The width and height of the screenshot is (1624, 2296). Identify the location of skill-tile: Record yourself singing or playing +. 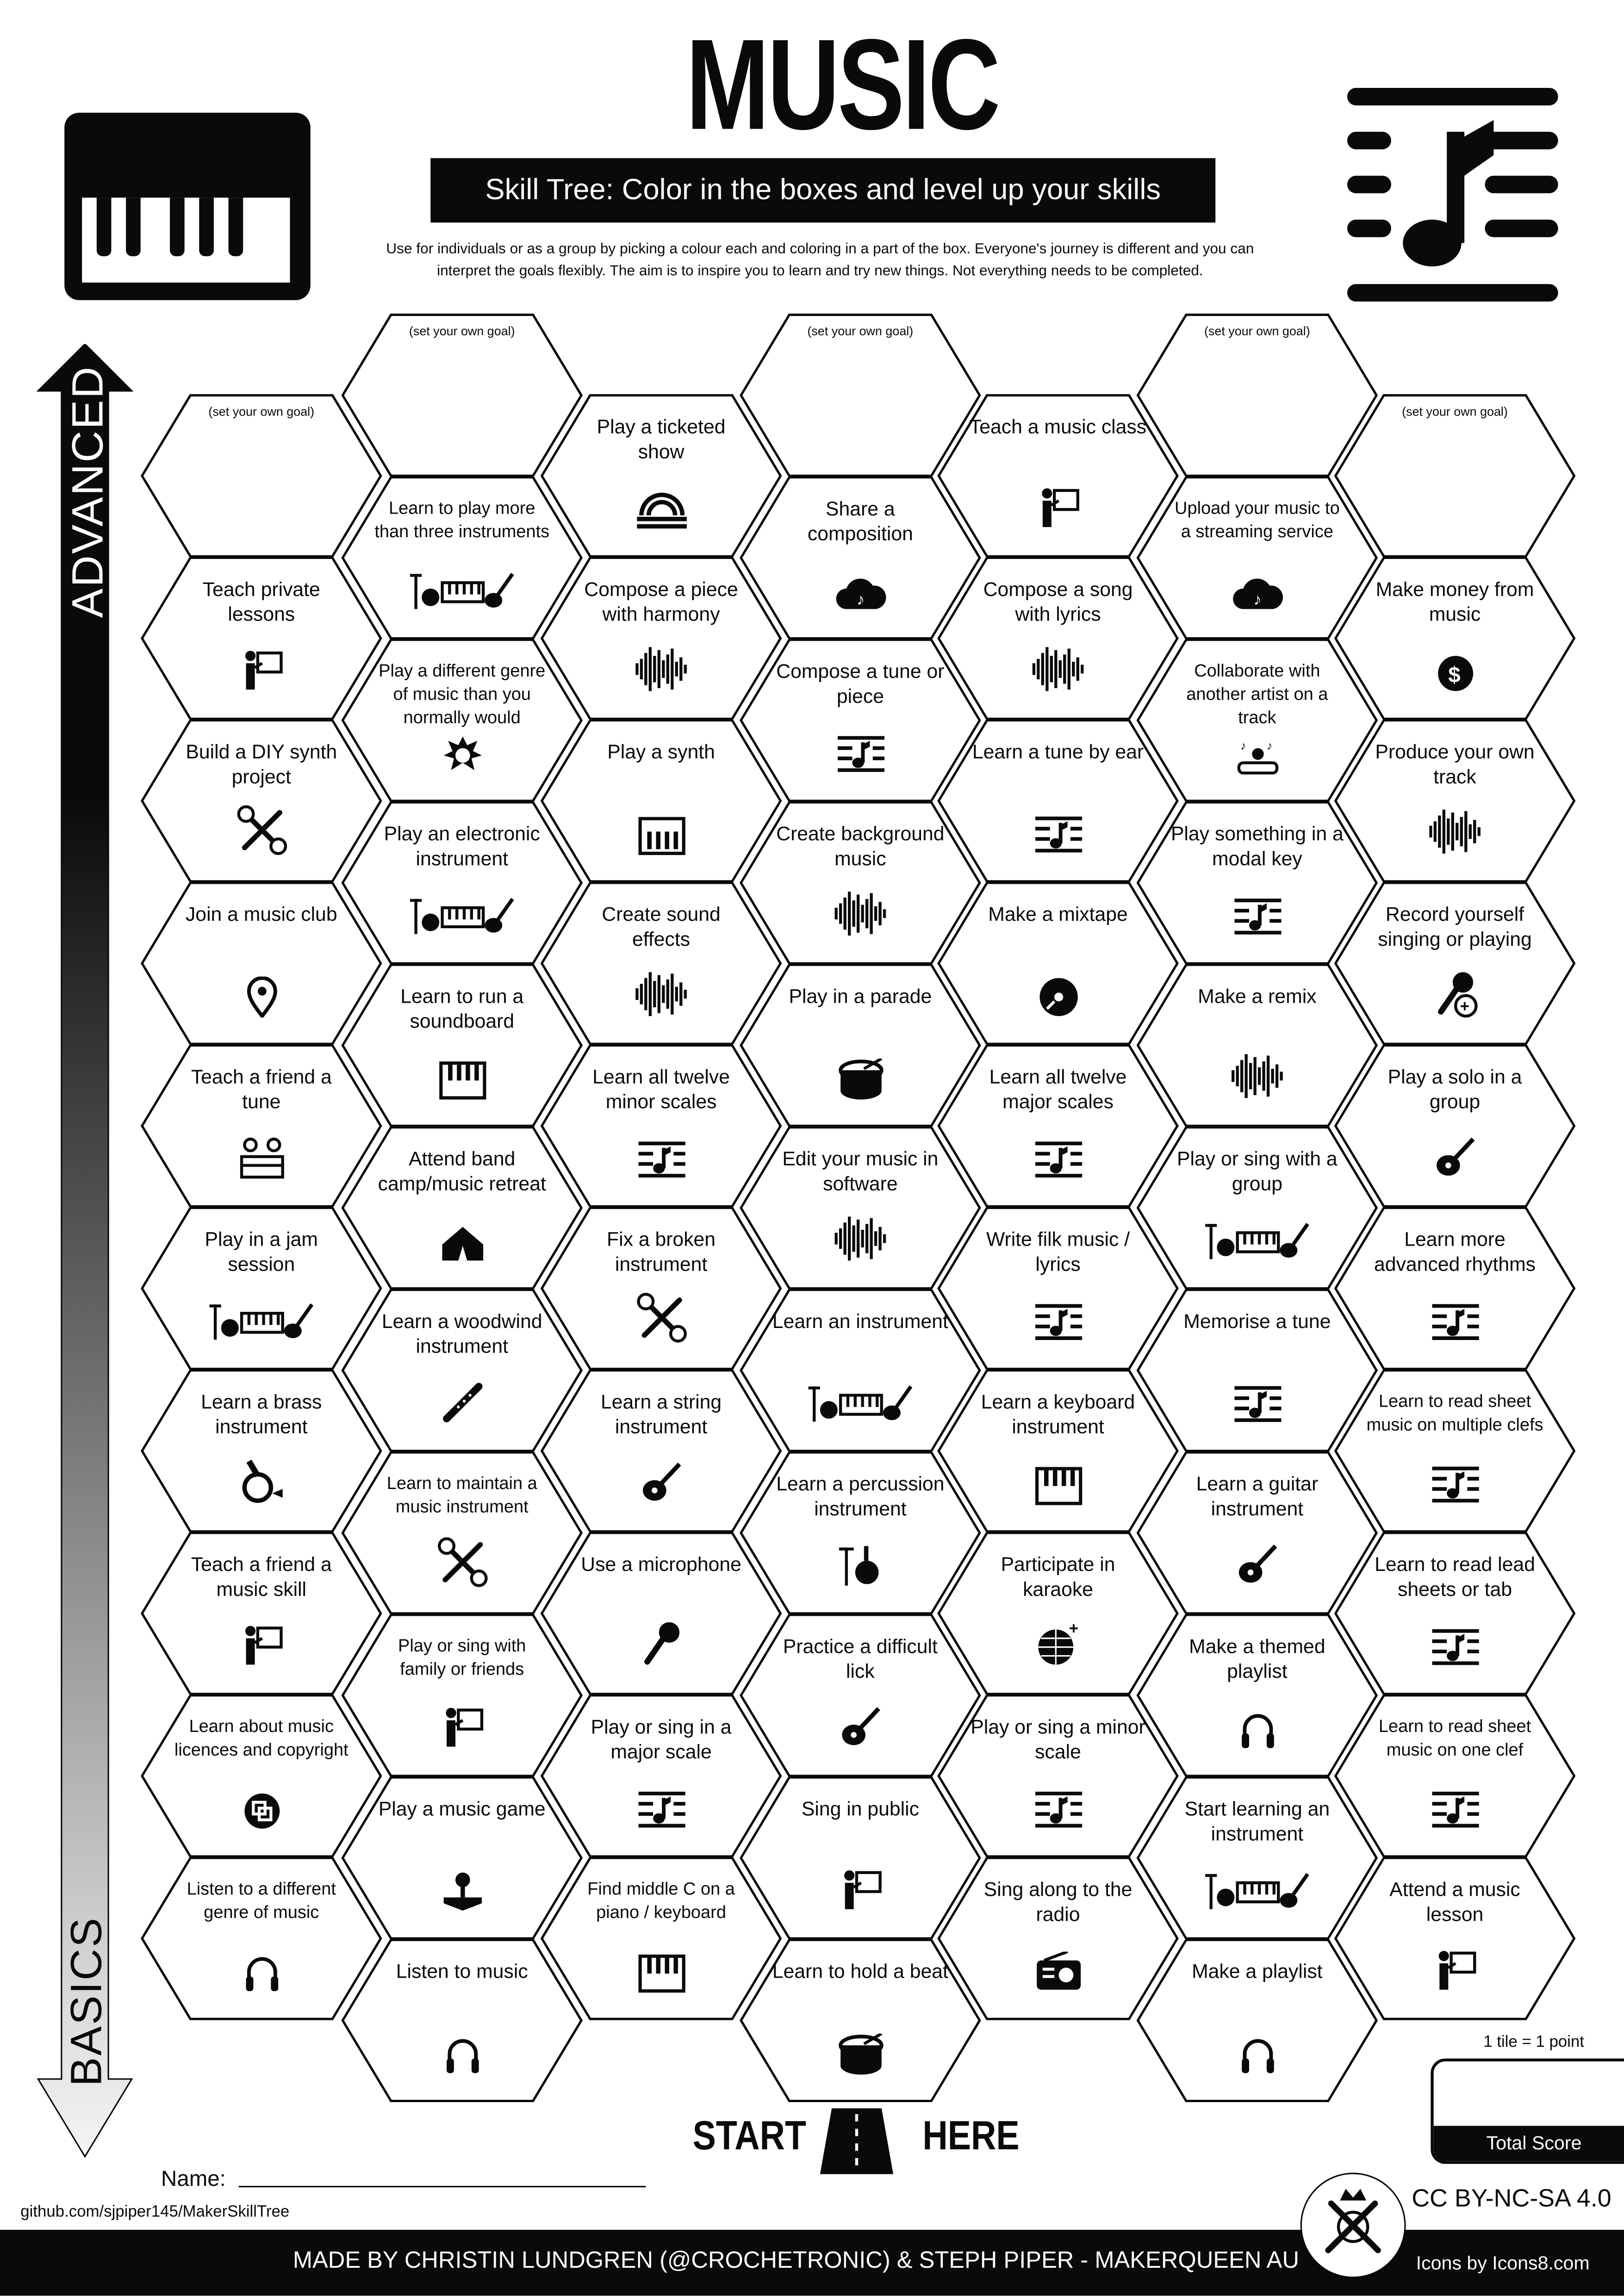
(1455, 963).